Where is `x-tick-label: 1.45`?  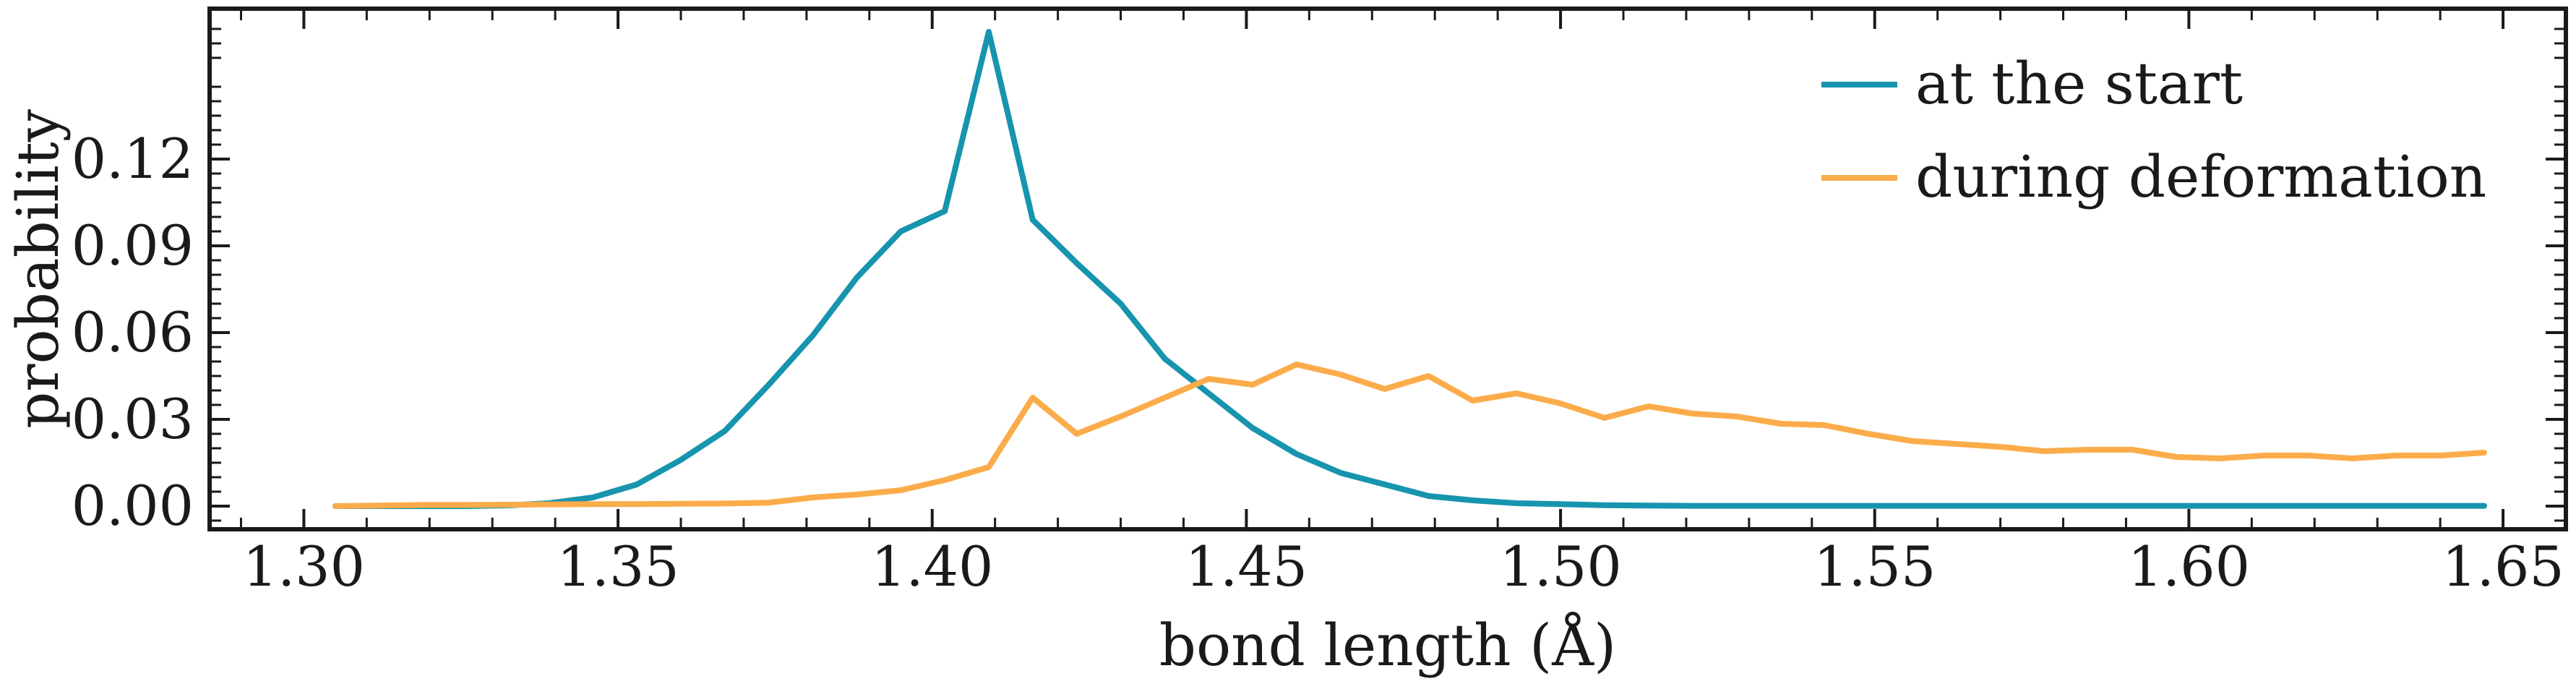
x-tick-label: 1.45 is located at coordinates (1247, 566).